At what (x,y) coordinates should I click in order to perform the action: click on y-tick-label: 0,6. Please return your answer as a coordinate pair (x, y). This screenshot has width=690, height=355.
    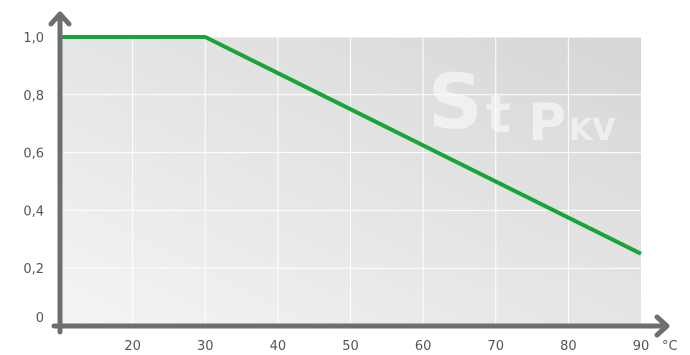
    Looking at the image, I should click on (33, 154).